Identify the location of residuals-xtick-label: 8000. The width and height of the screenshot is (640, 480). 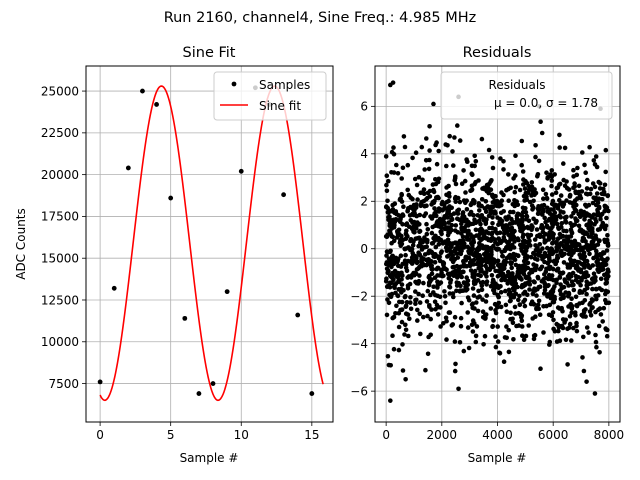
(609, 435).